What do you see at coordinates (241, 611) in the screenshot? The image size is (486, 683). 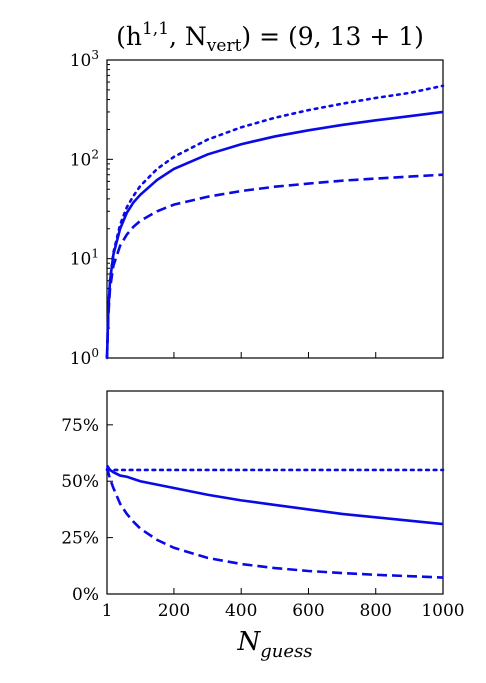 I see `bottom-x-tick-label: 400` at bounding box center [241, 611].